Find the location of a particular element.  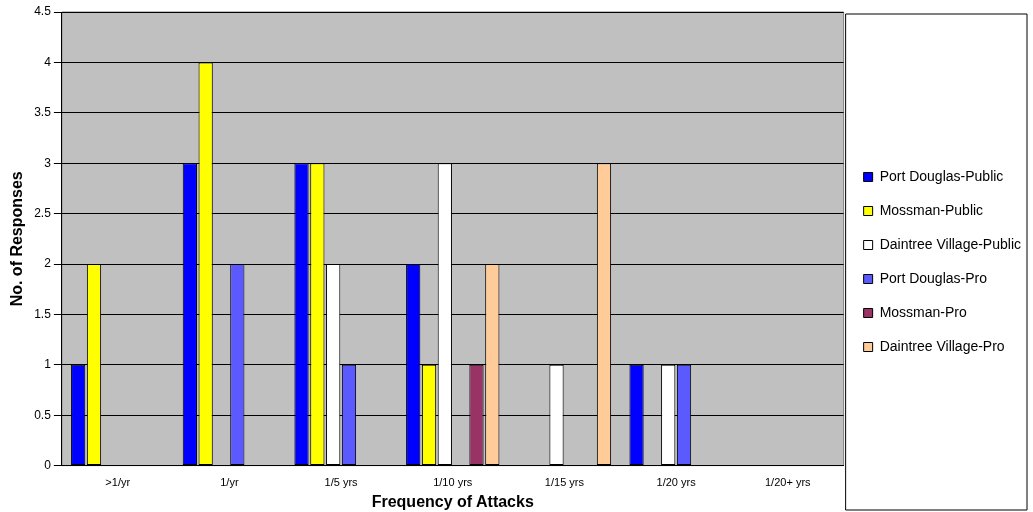

y-tick-label: 0.5 is located at coordinates (43, 414).